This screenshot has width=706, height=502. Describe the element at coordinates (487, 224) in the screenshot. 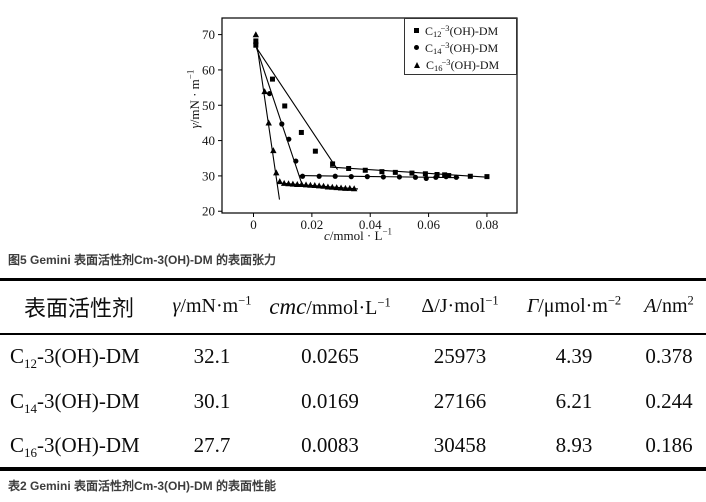

I see `x-tick-label: 0.08` at that location.